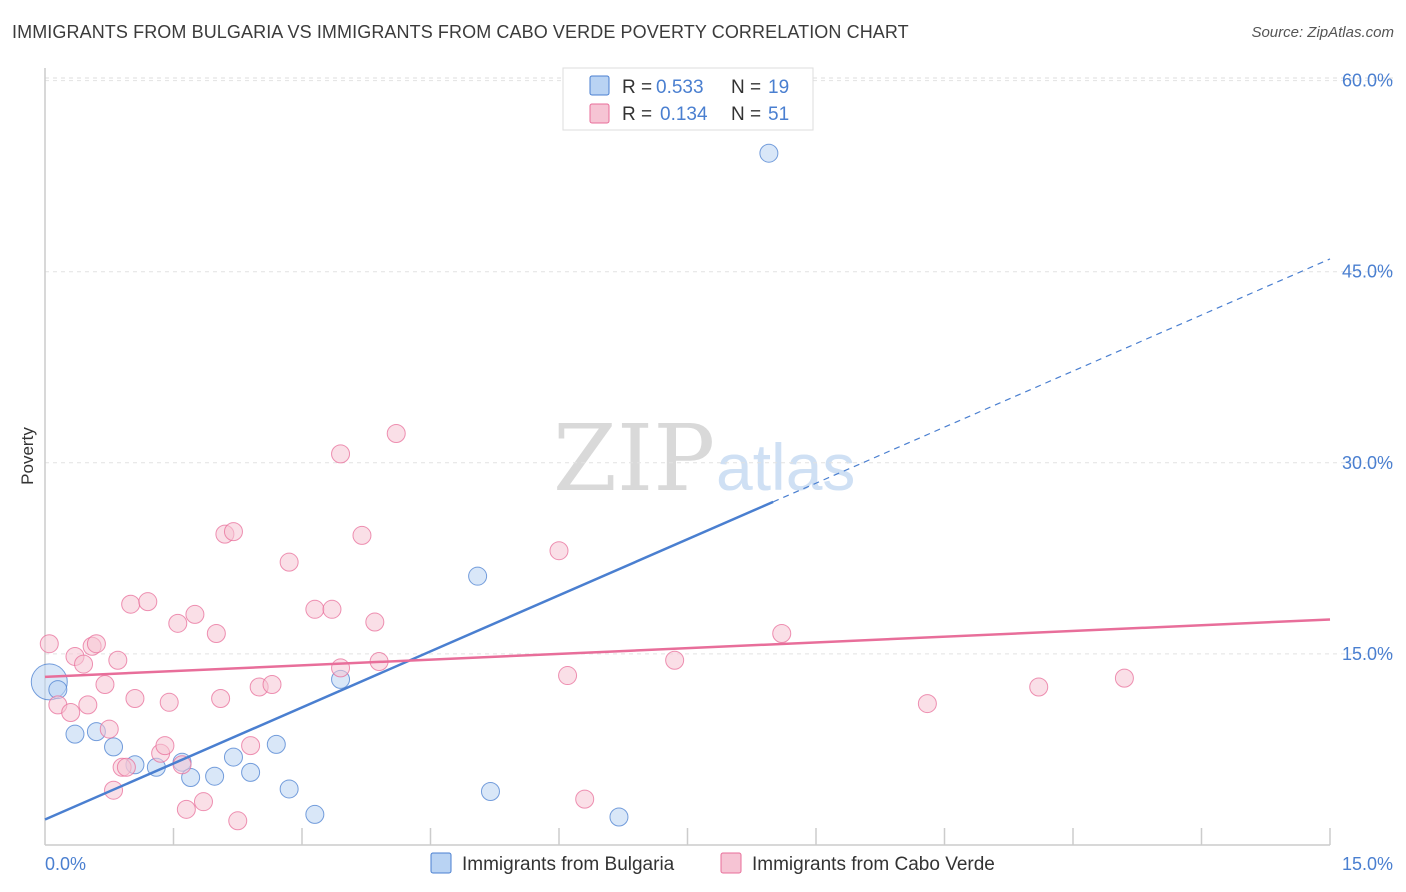 The image size is (1406, 892). Describe the element at coordinates (785, 467) in the screenshot. I see `watermark-atlas: atlas` at that location.